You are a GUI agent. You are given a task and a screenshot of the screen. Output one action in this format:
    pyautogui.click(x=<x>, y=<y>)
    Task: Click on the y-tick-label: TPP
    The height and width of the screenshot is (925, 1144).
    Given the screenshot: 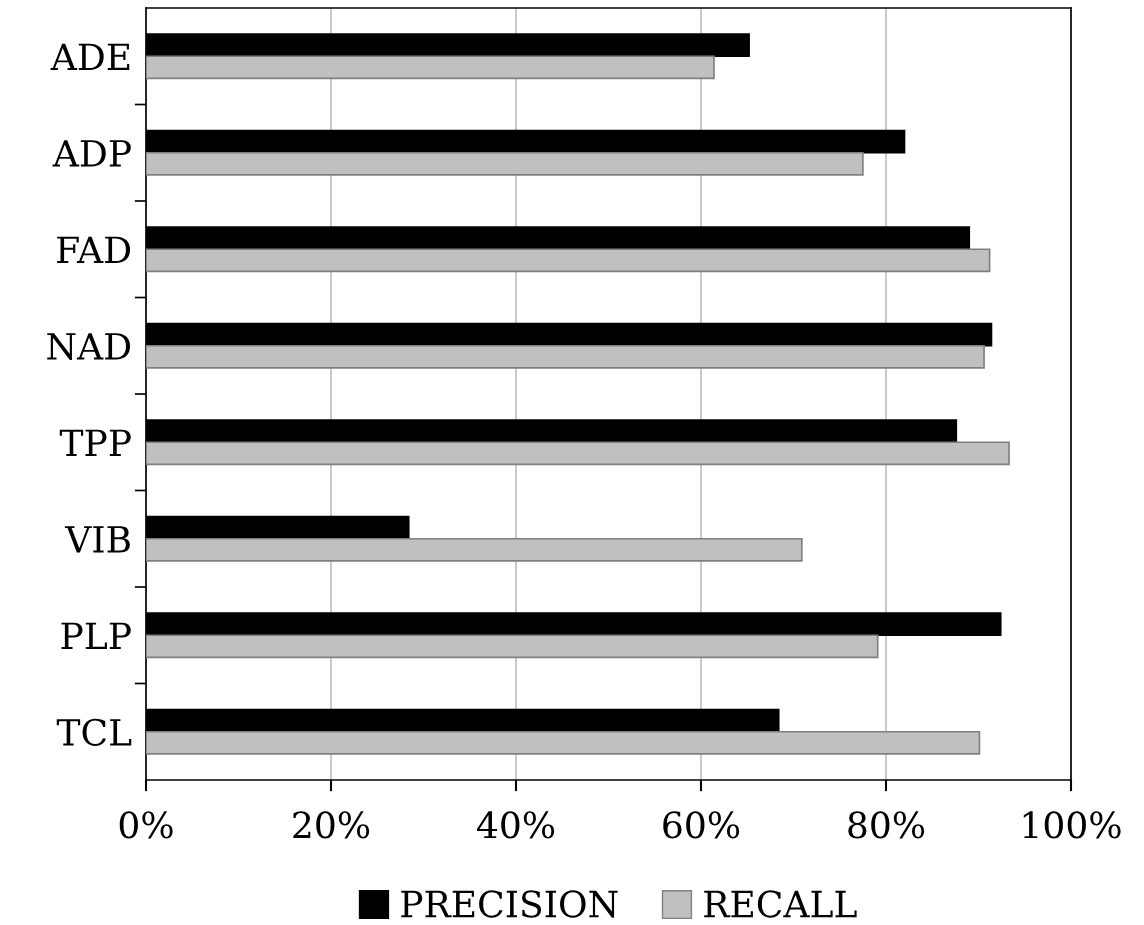 What is the action you would take?
    pyautogui.click(x=95, y=442)
    